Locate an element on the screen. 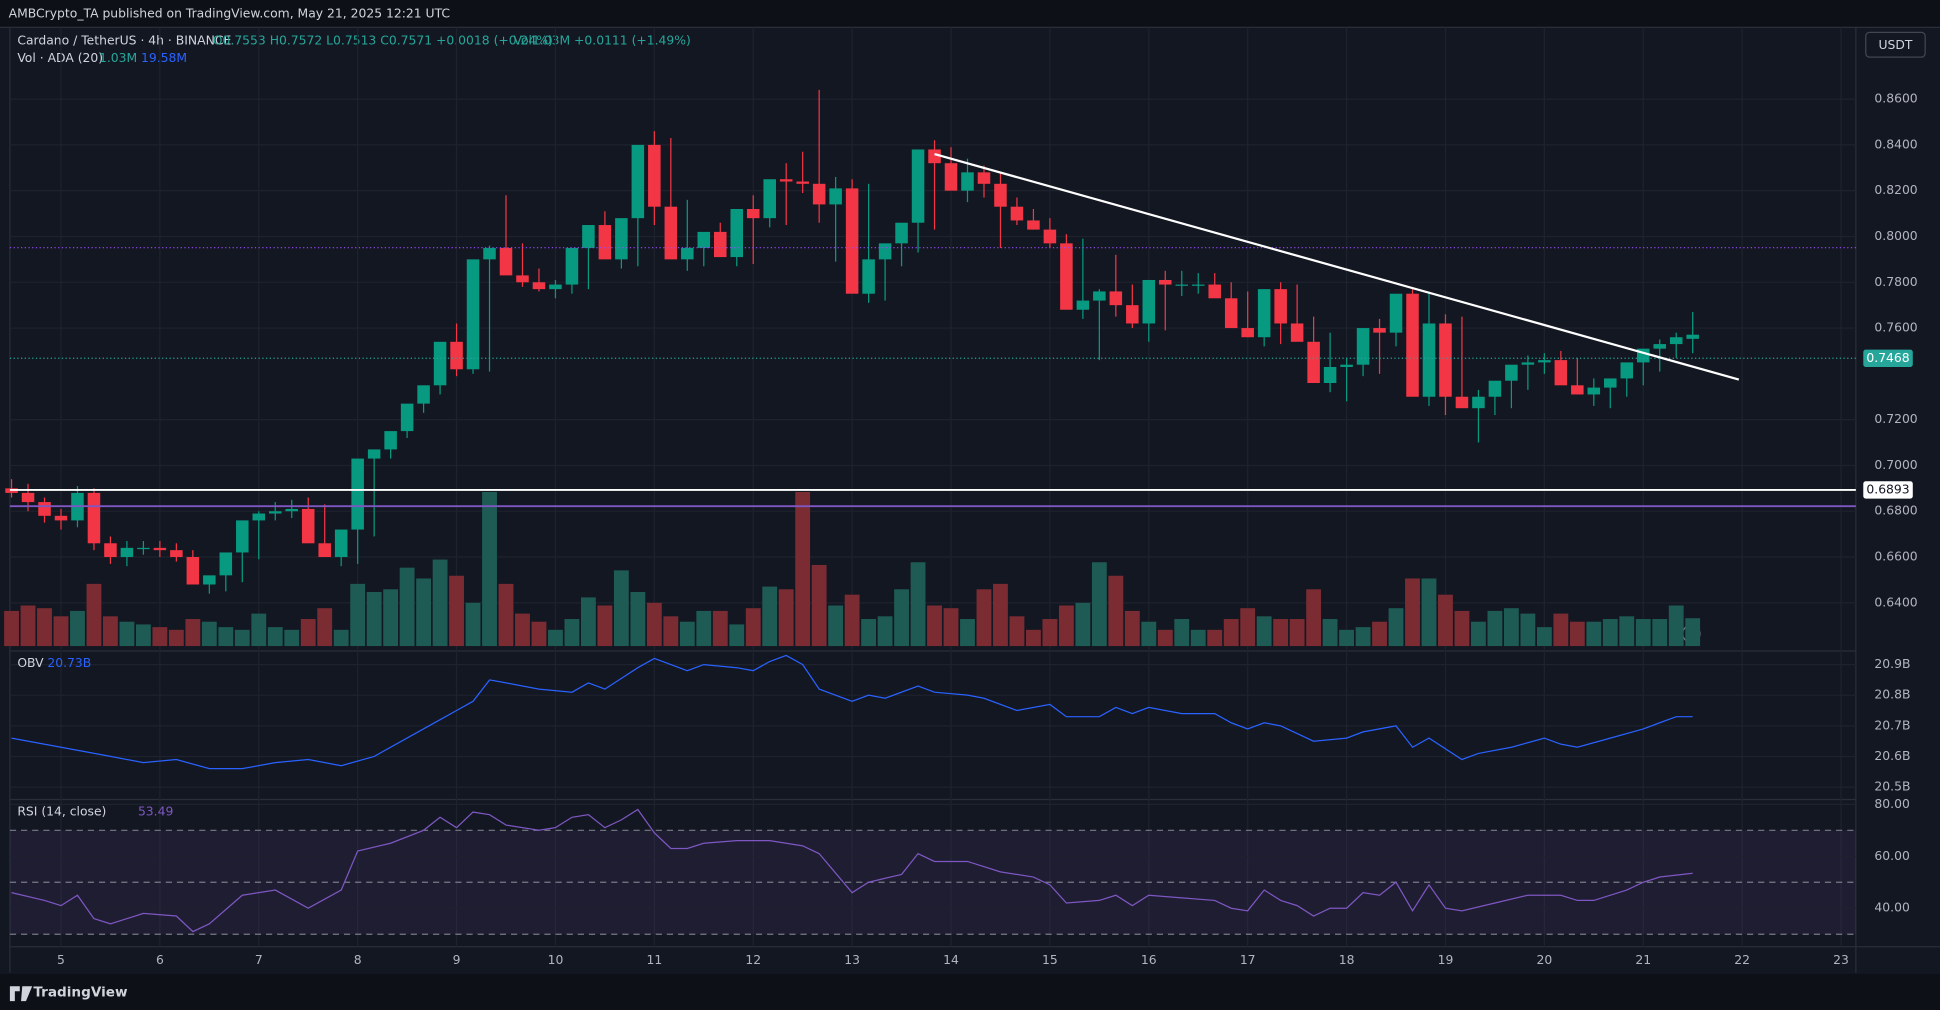  footer-bar is located at coordinates (970, 991).